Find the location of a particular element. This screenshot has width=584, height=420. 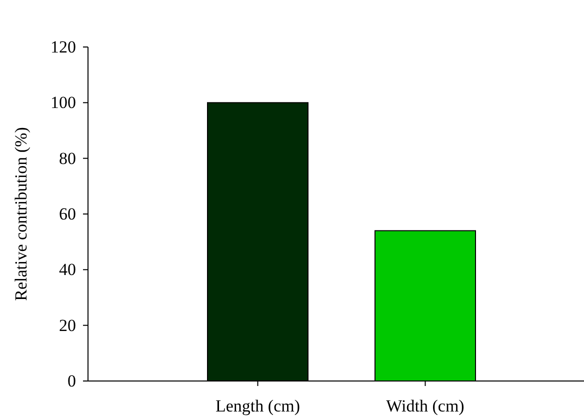

y-tick-label: 100 is located at coordinates (63, 102).